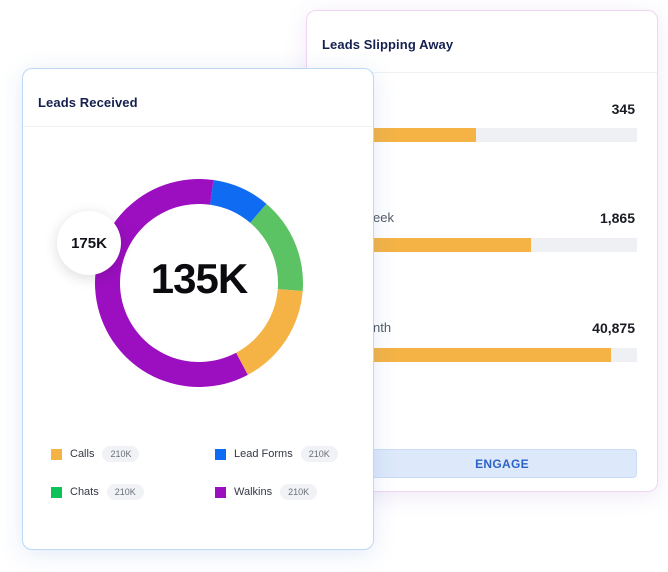 The width and height of the screenshot is (668, 572). What do you see at coordinates (88, 102) in the screenshot?
I see `received-card-title: Leads Received` at bounding box center [88, 102].